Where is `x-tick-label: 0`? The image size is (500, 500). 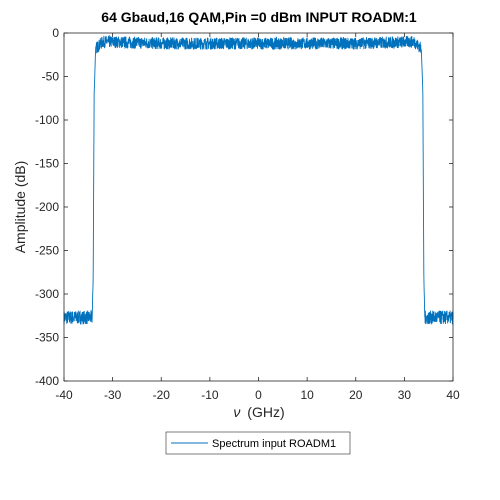 x-tick-label: 0 is located at coordinates (258, 395).